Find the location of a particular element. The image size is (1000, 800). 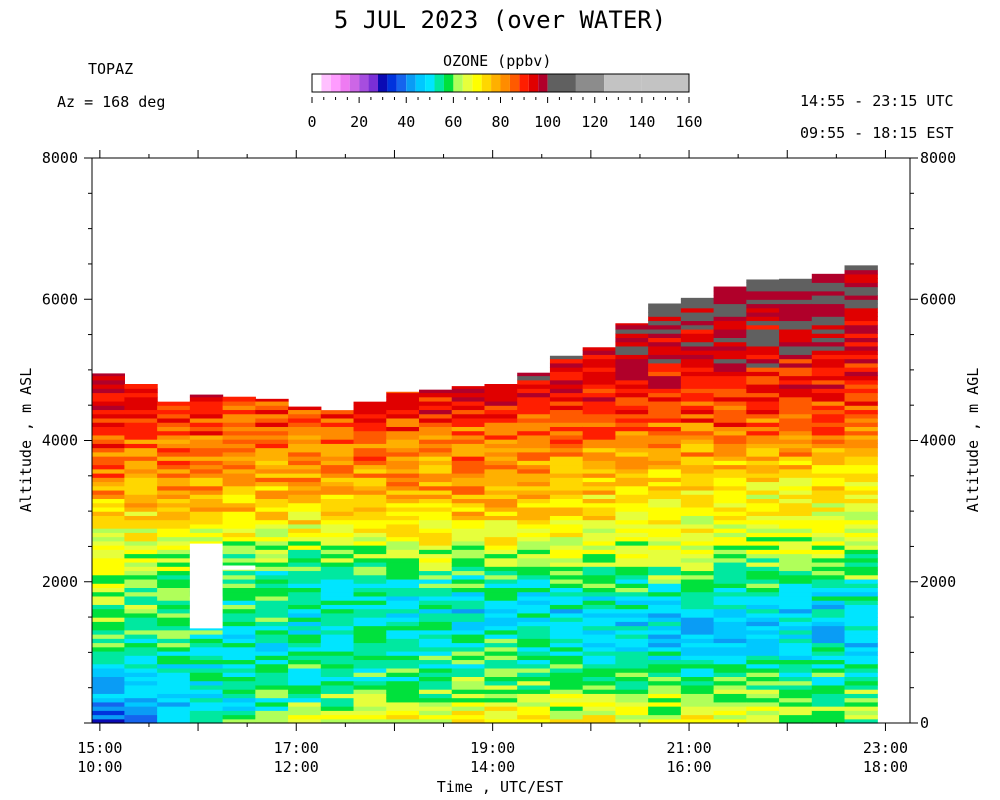

chart-title: 5 JUL 2023 (over WATER) is located at coordinates (500, 20).